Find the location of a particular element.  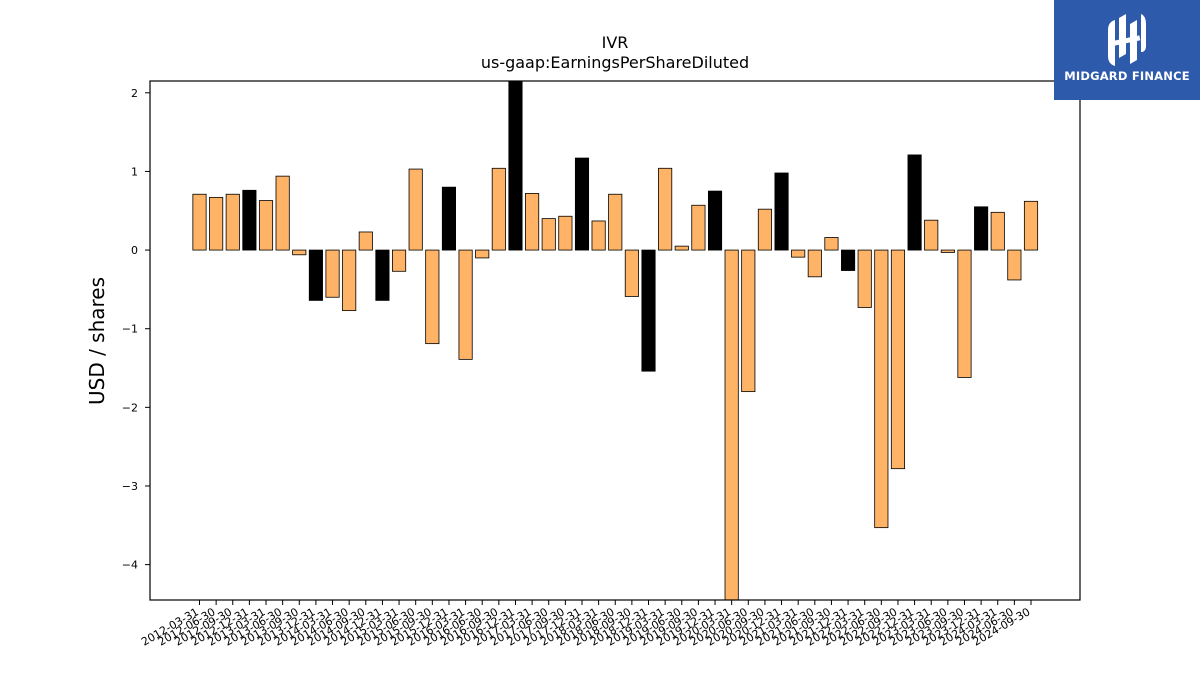

y-tick-label: 0 is located at coordinates (134, 250).